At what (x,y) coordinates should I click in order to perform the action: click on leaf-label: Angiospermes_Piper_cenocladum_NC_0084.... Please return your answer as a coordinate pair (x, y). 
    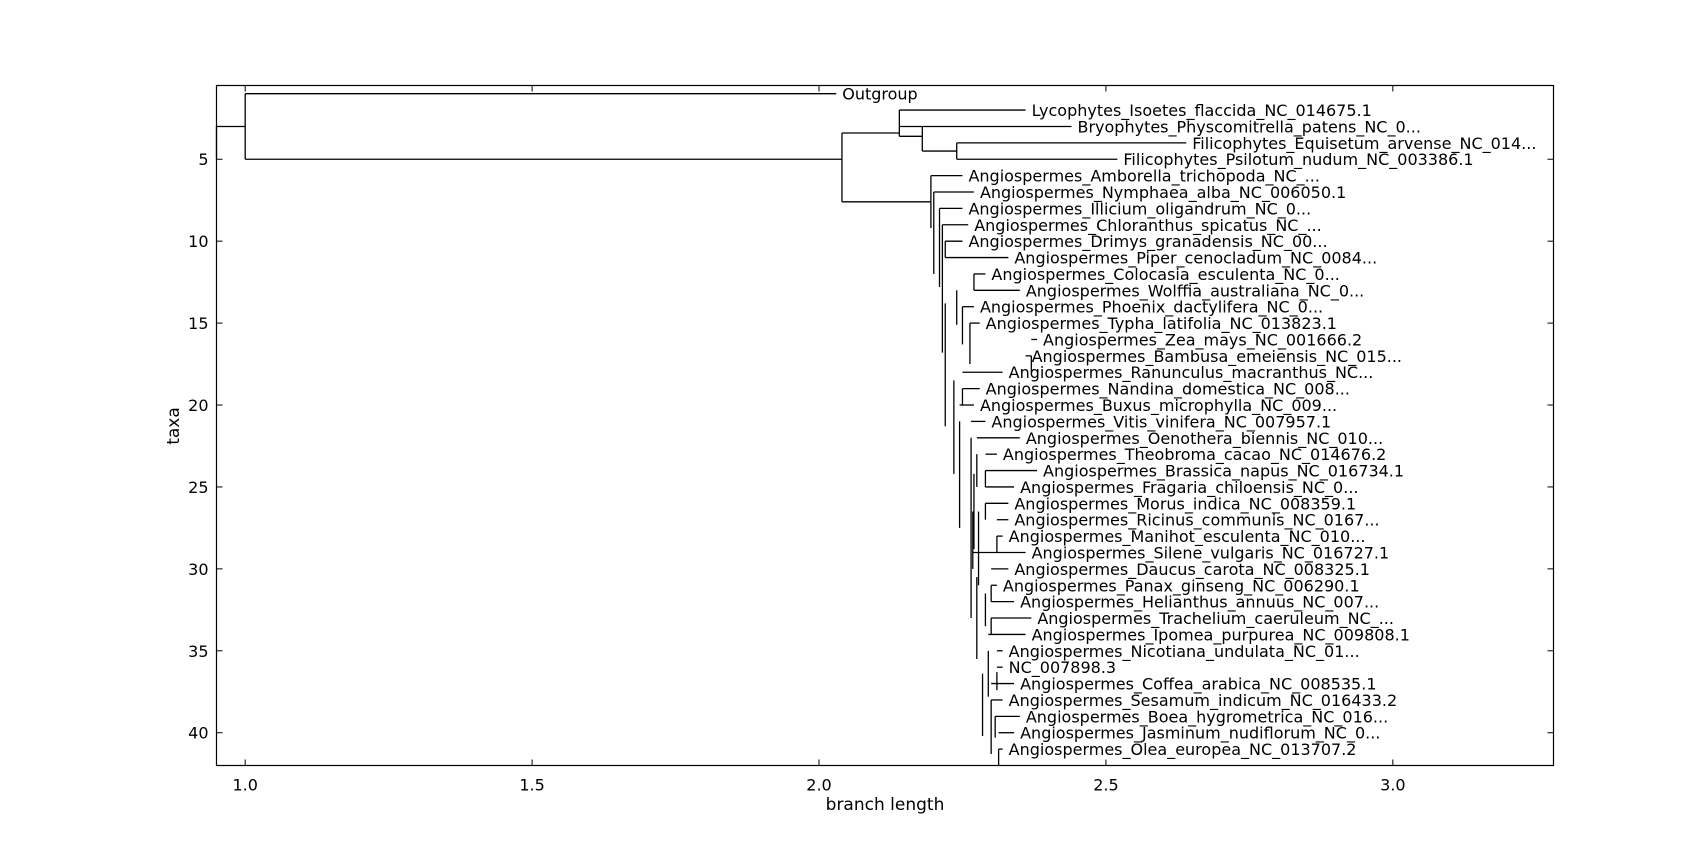
    Looking at the image, I should click on (1195, 259).